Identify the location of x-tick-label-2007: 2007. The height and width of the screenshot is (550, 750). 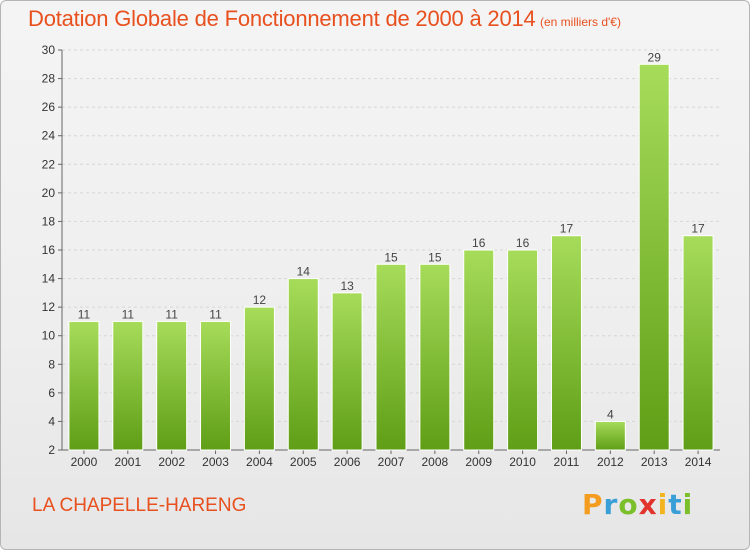
(391, 462).